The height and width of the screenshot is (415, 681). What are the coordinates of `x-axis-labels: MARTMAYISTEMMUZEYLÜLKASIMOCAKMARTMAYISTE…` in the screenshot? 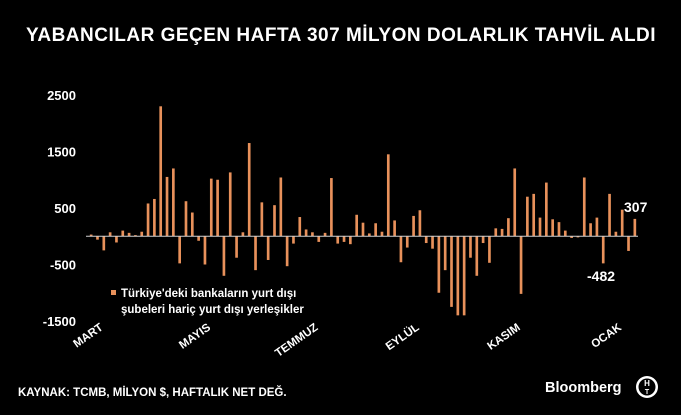 It's located at (347, 340).